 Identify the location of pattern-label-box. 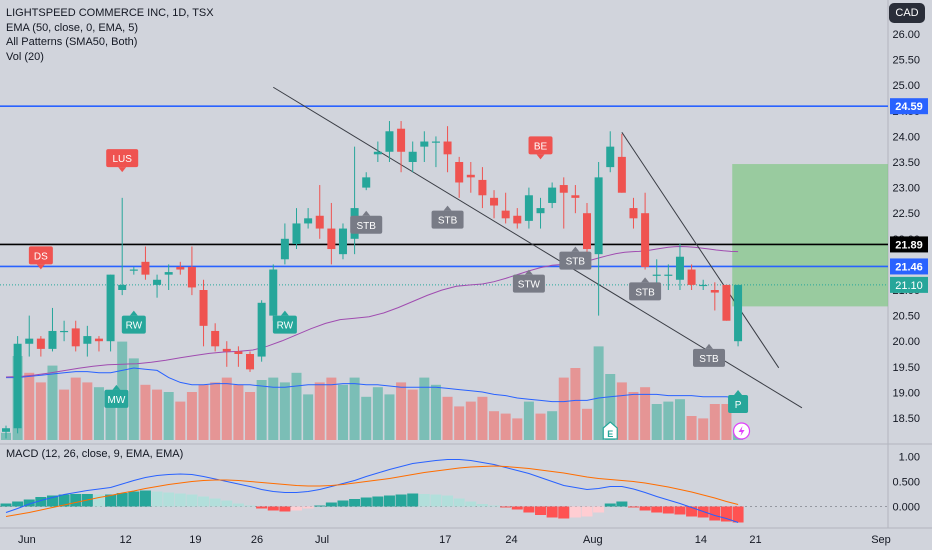
(709, 357).